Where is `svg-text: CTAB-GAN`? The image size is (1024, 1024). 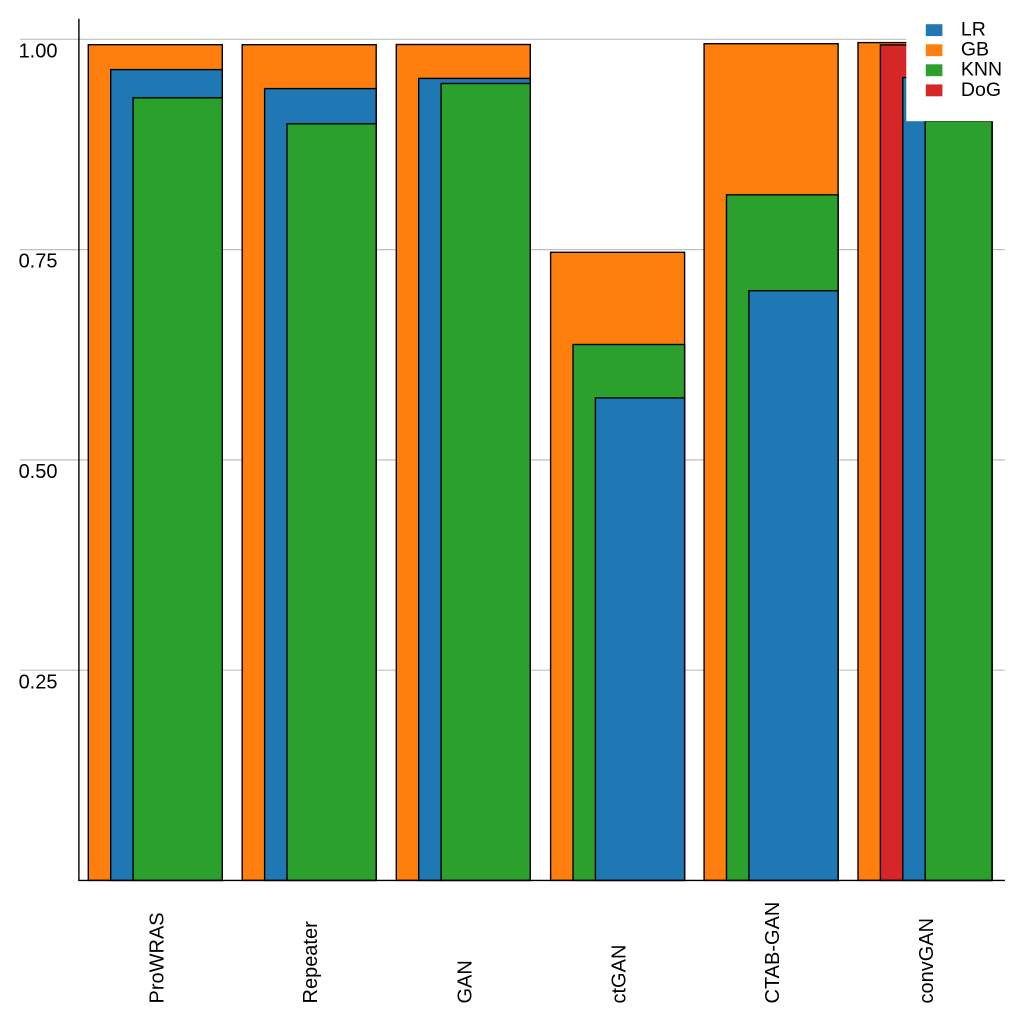 svg-text: CTAB-GAN is located at coordinates (773, 953).